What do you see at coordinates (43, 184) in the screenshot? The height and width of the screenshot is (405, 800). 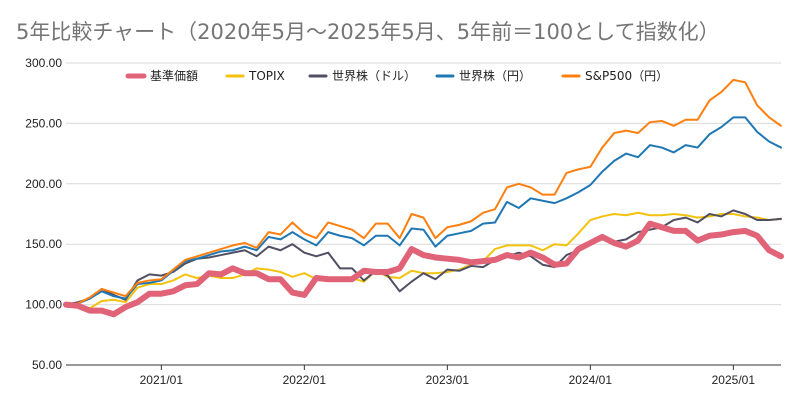 I see `y-tick-label: 200.00` at bounding box center [43, 184].